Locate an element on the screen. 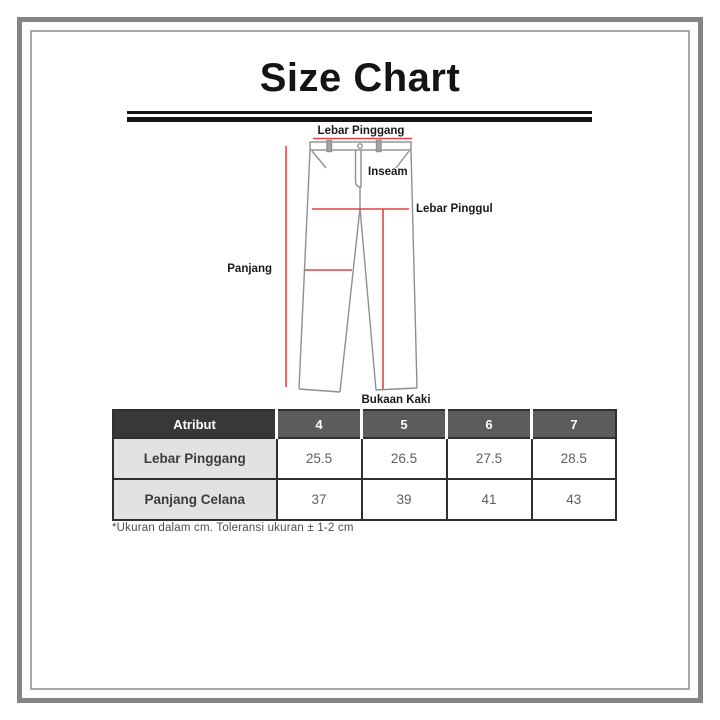 This screenshot has height=720, width=720. leg-left-outer-seam is located at coordinates (304, 269).